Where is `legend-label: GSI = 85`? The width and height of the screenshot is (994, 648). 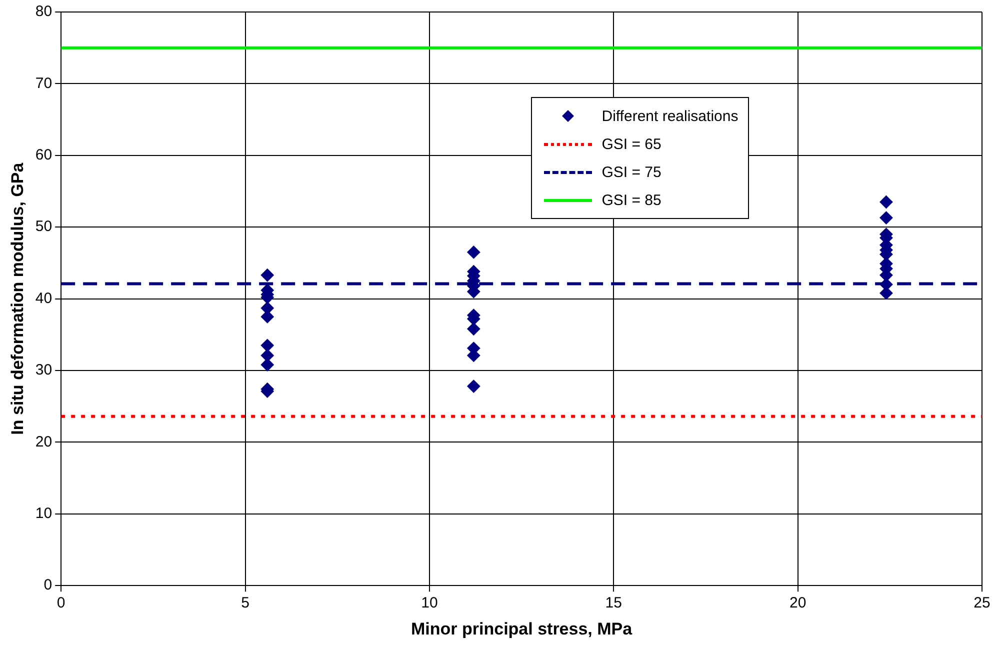 legend-label: GSI = 85 is located at coordinates (632, 200).